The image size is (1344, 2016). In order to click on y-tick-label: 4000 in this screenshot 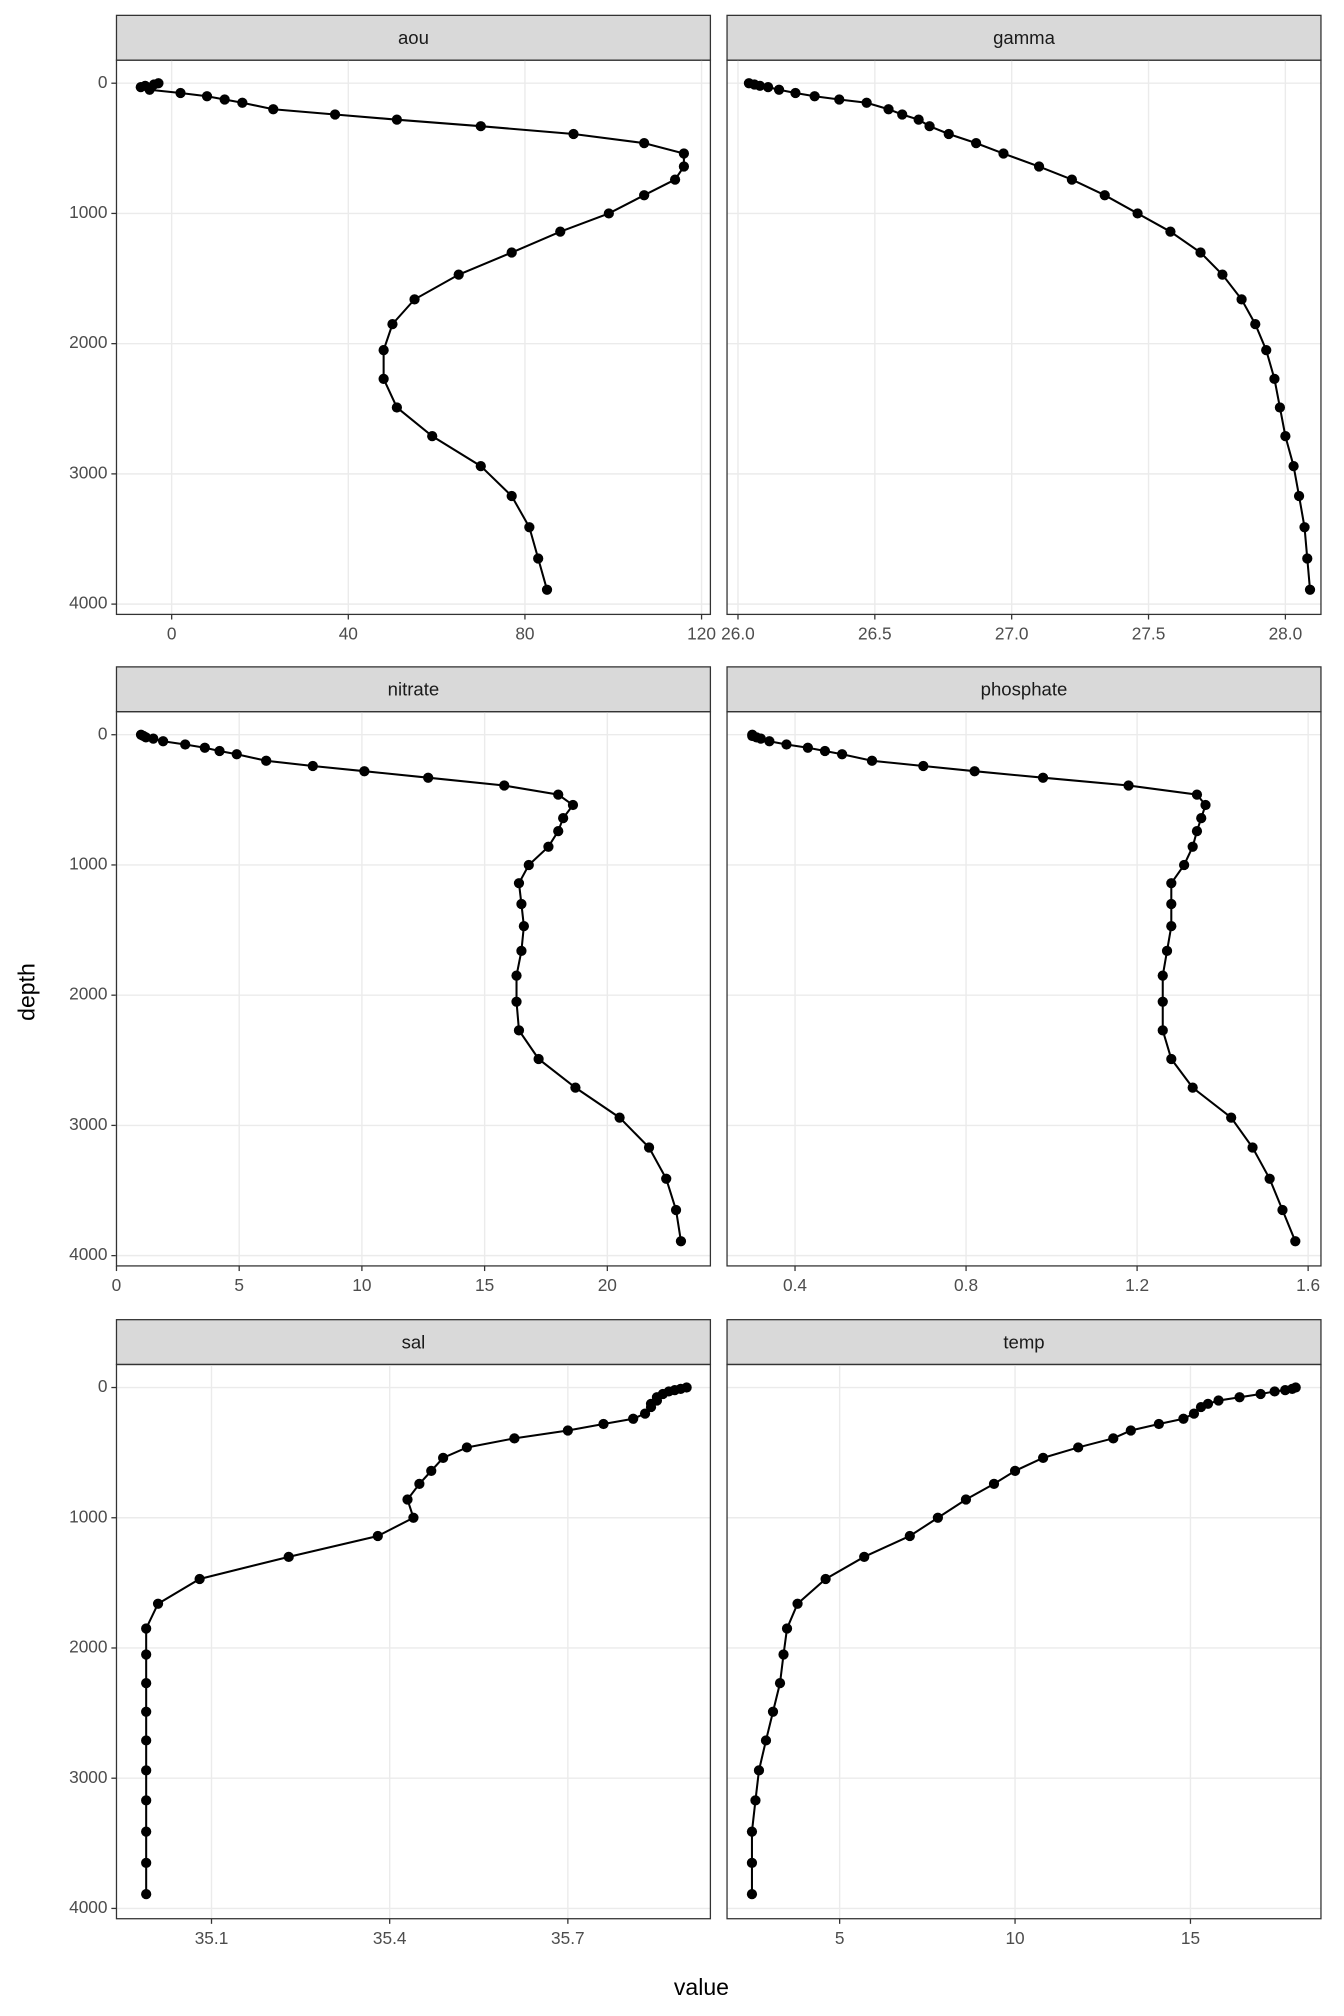, I will do `click(88, 1254)`.